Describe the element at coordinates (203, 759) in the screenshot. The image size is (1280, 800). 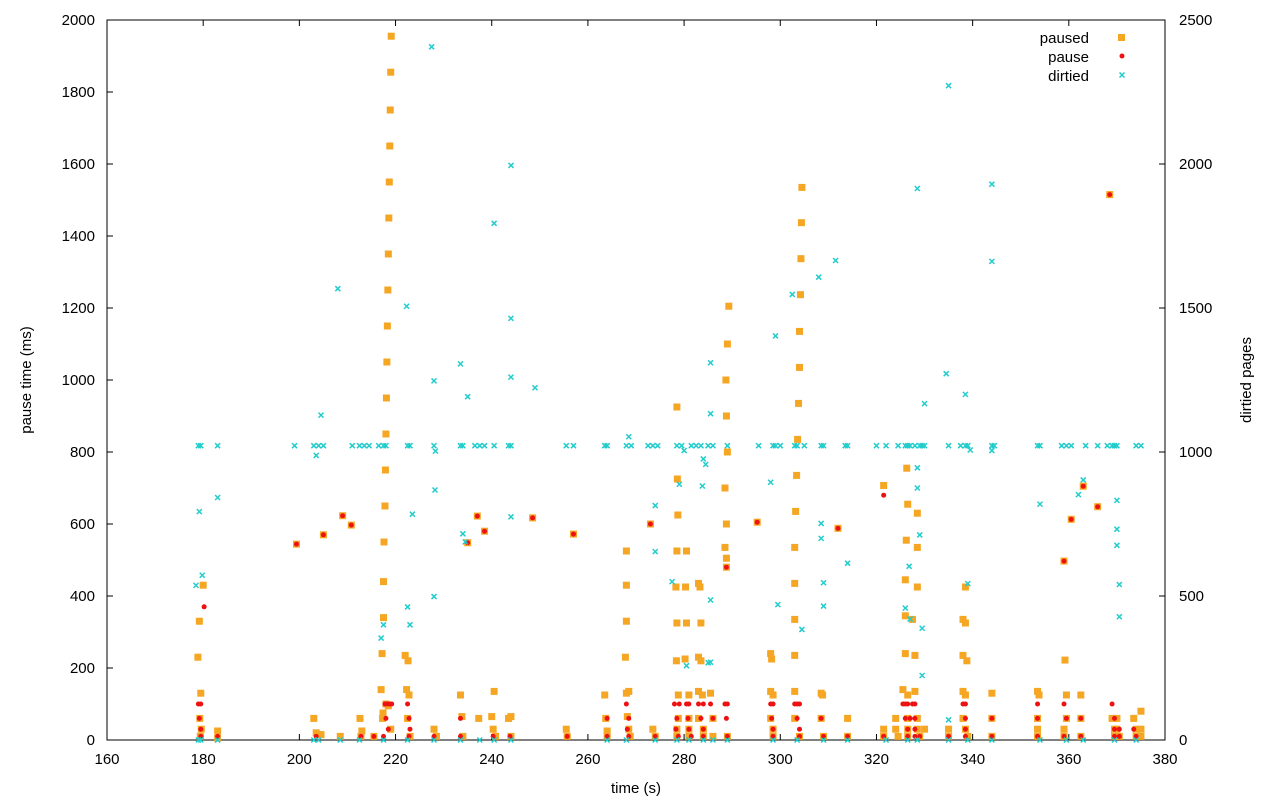
I see `x-tick-label: 180` at that location.